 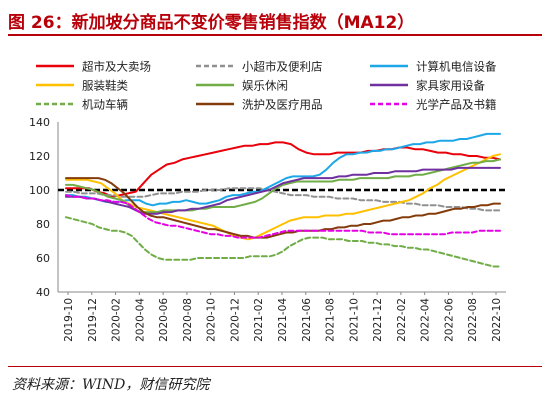 What do you see at coordinates (259, 320) in the screenshot?
I see `x-tick-label: 2021-02` at bounding box center [259, 320].